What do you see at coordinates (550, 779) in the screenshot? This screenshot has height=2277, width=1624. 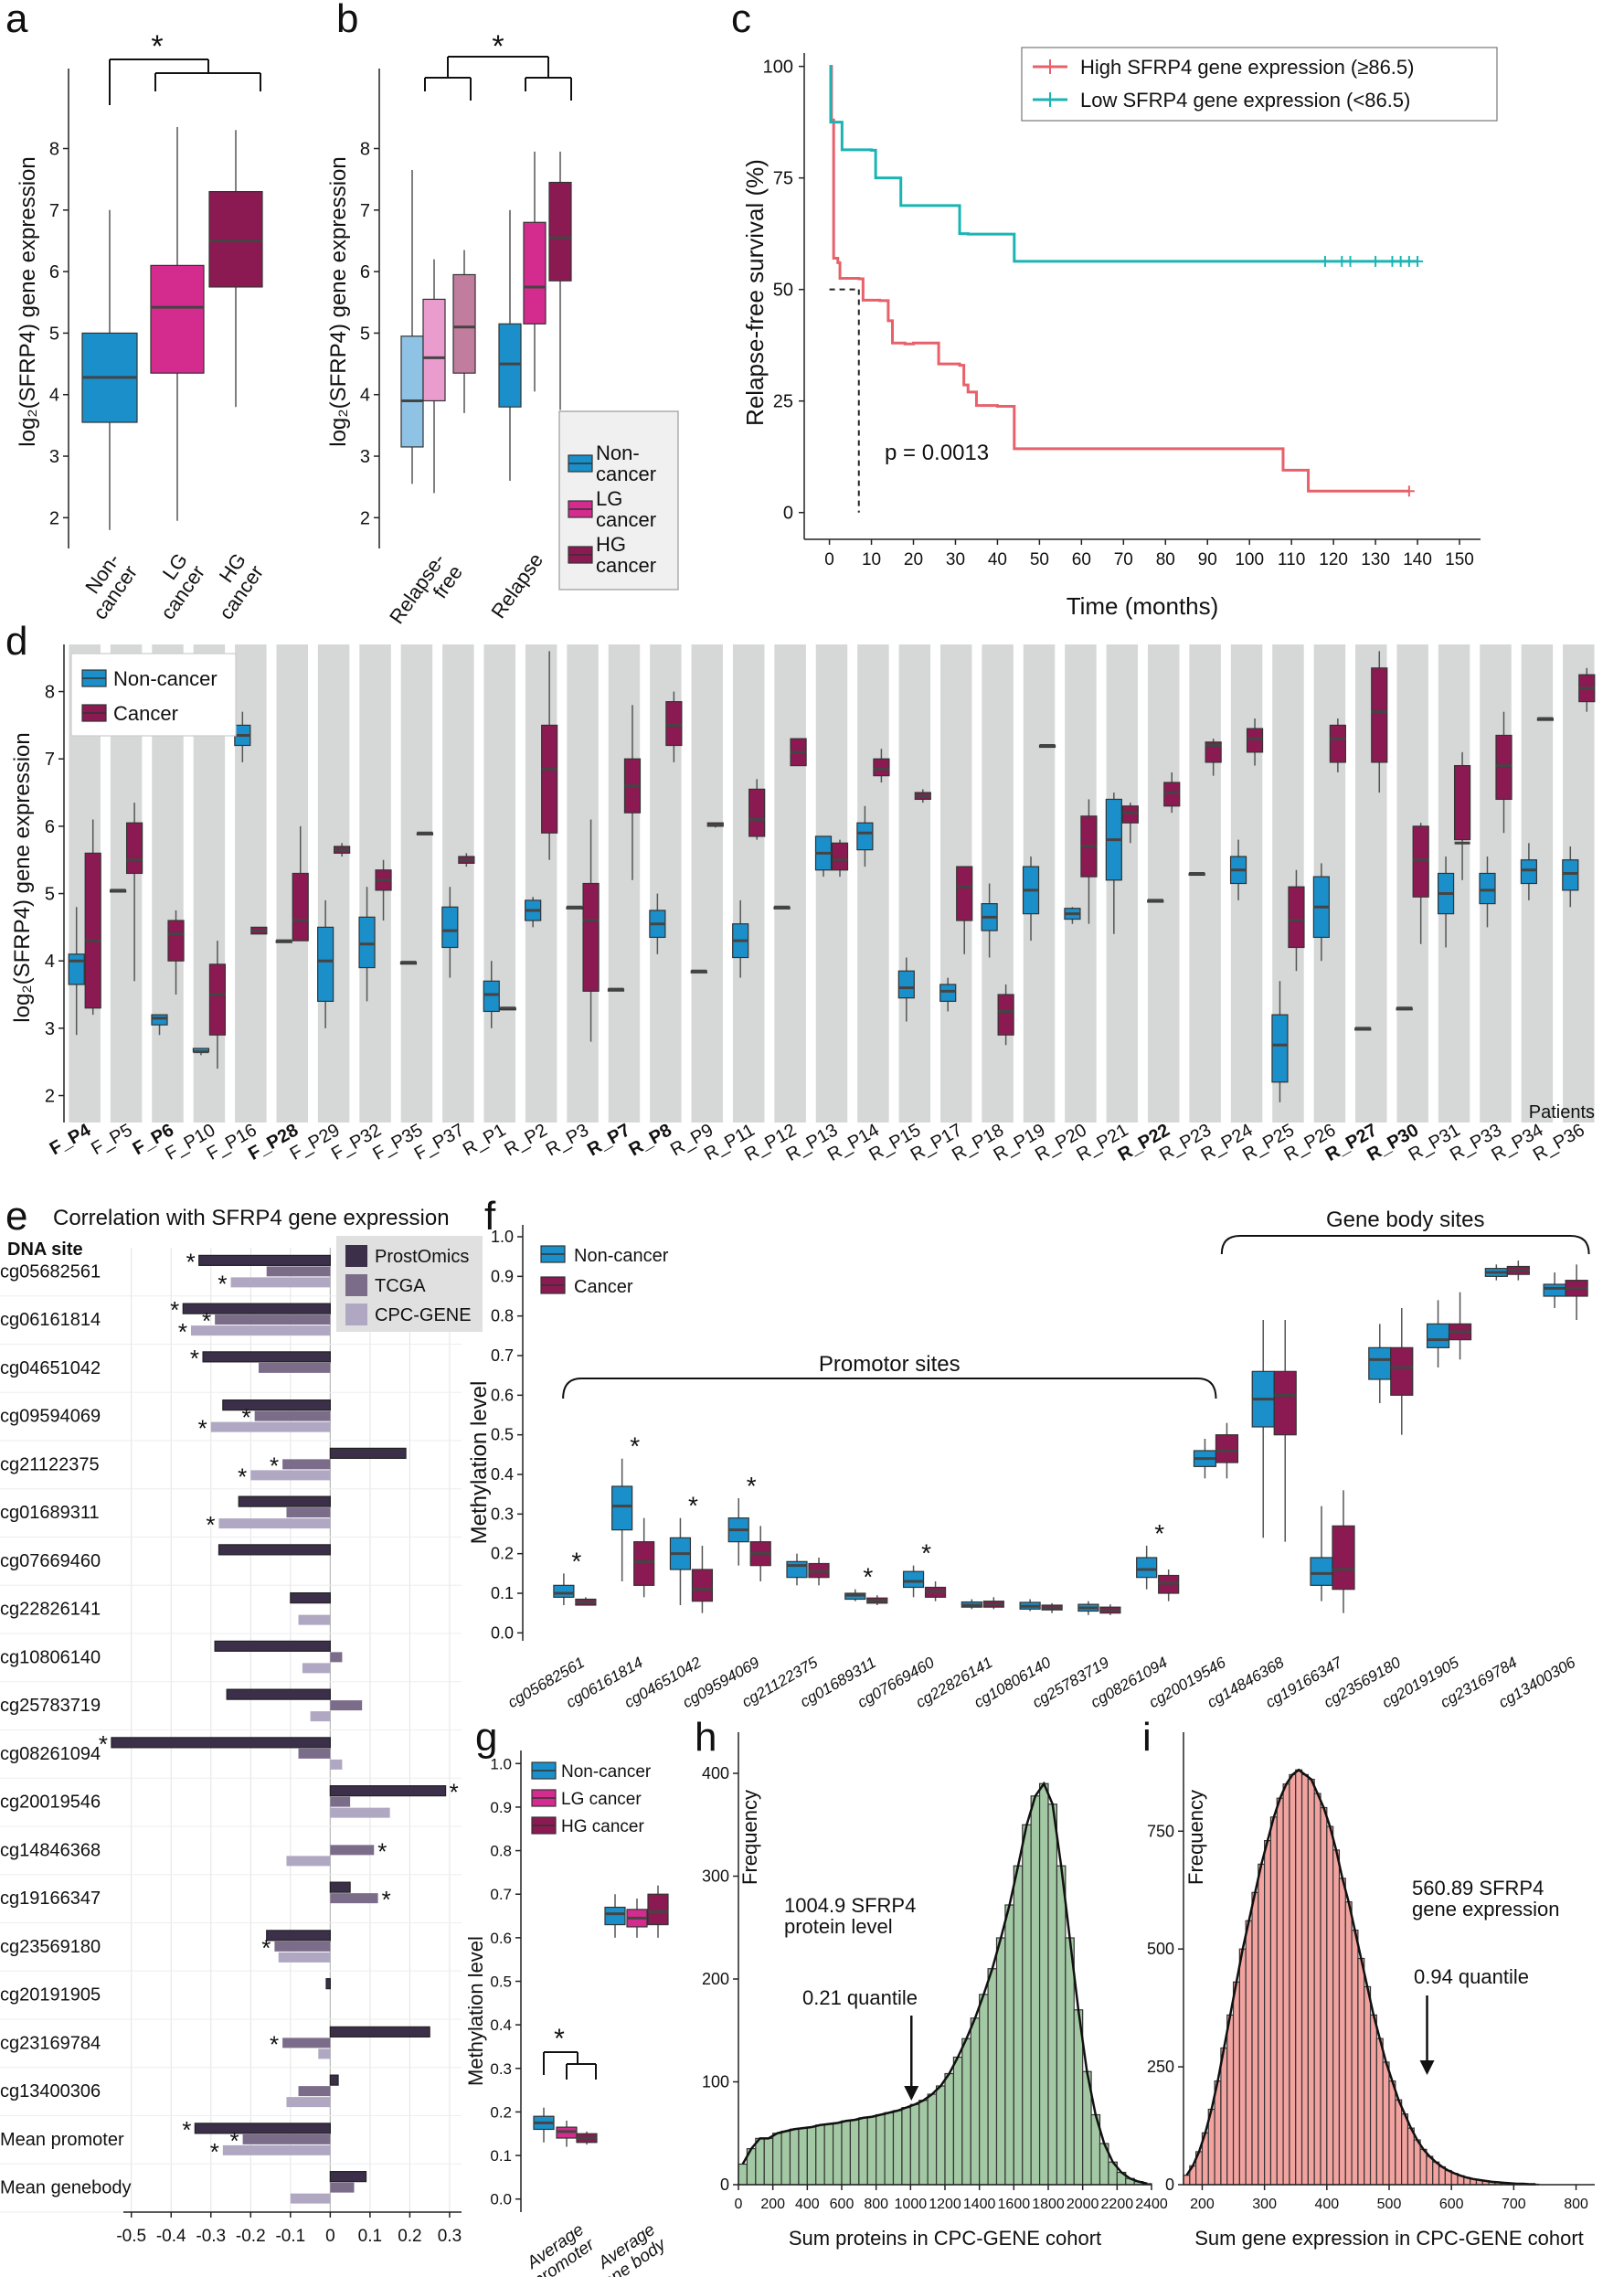 I see `d-box-cancer-R_P2-box` at bounding box center [550, 779].